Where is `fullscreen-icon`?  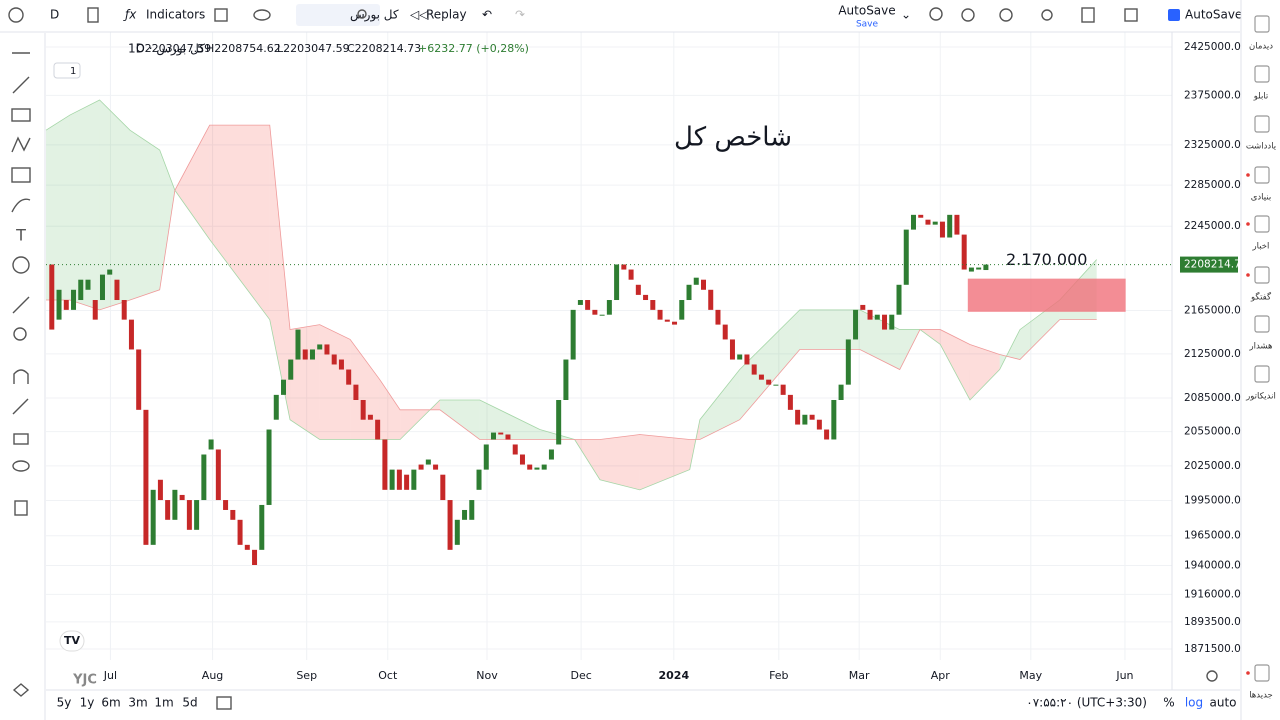 fullscreen-icon is located at coordinates (1131, 15).